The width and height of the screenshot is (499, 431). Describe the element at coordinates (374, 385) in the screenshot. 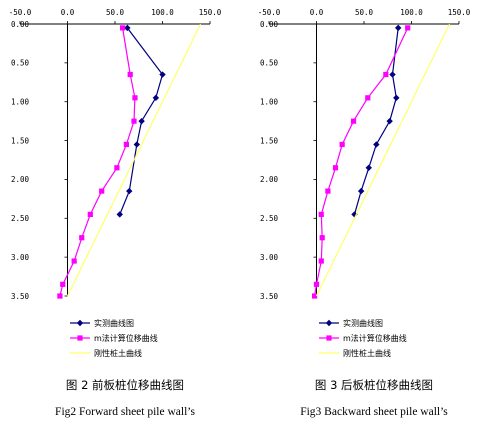

I see `caption-cn: 图 3 后板桩位移曲线图` at that location.